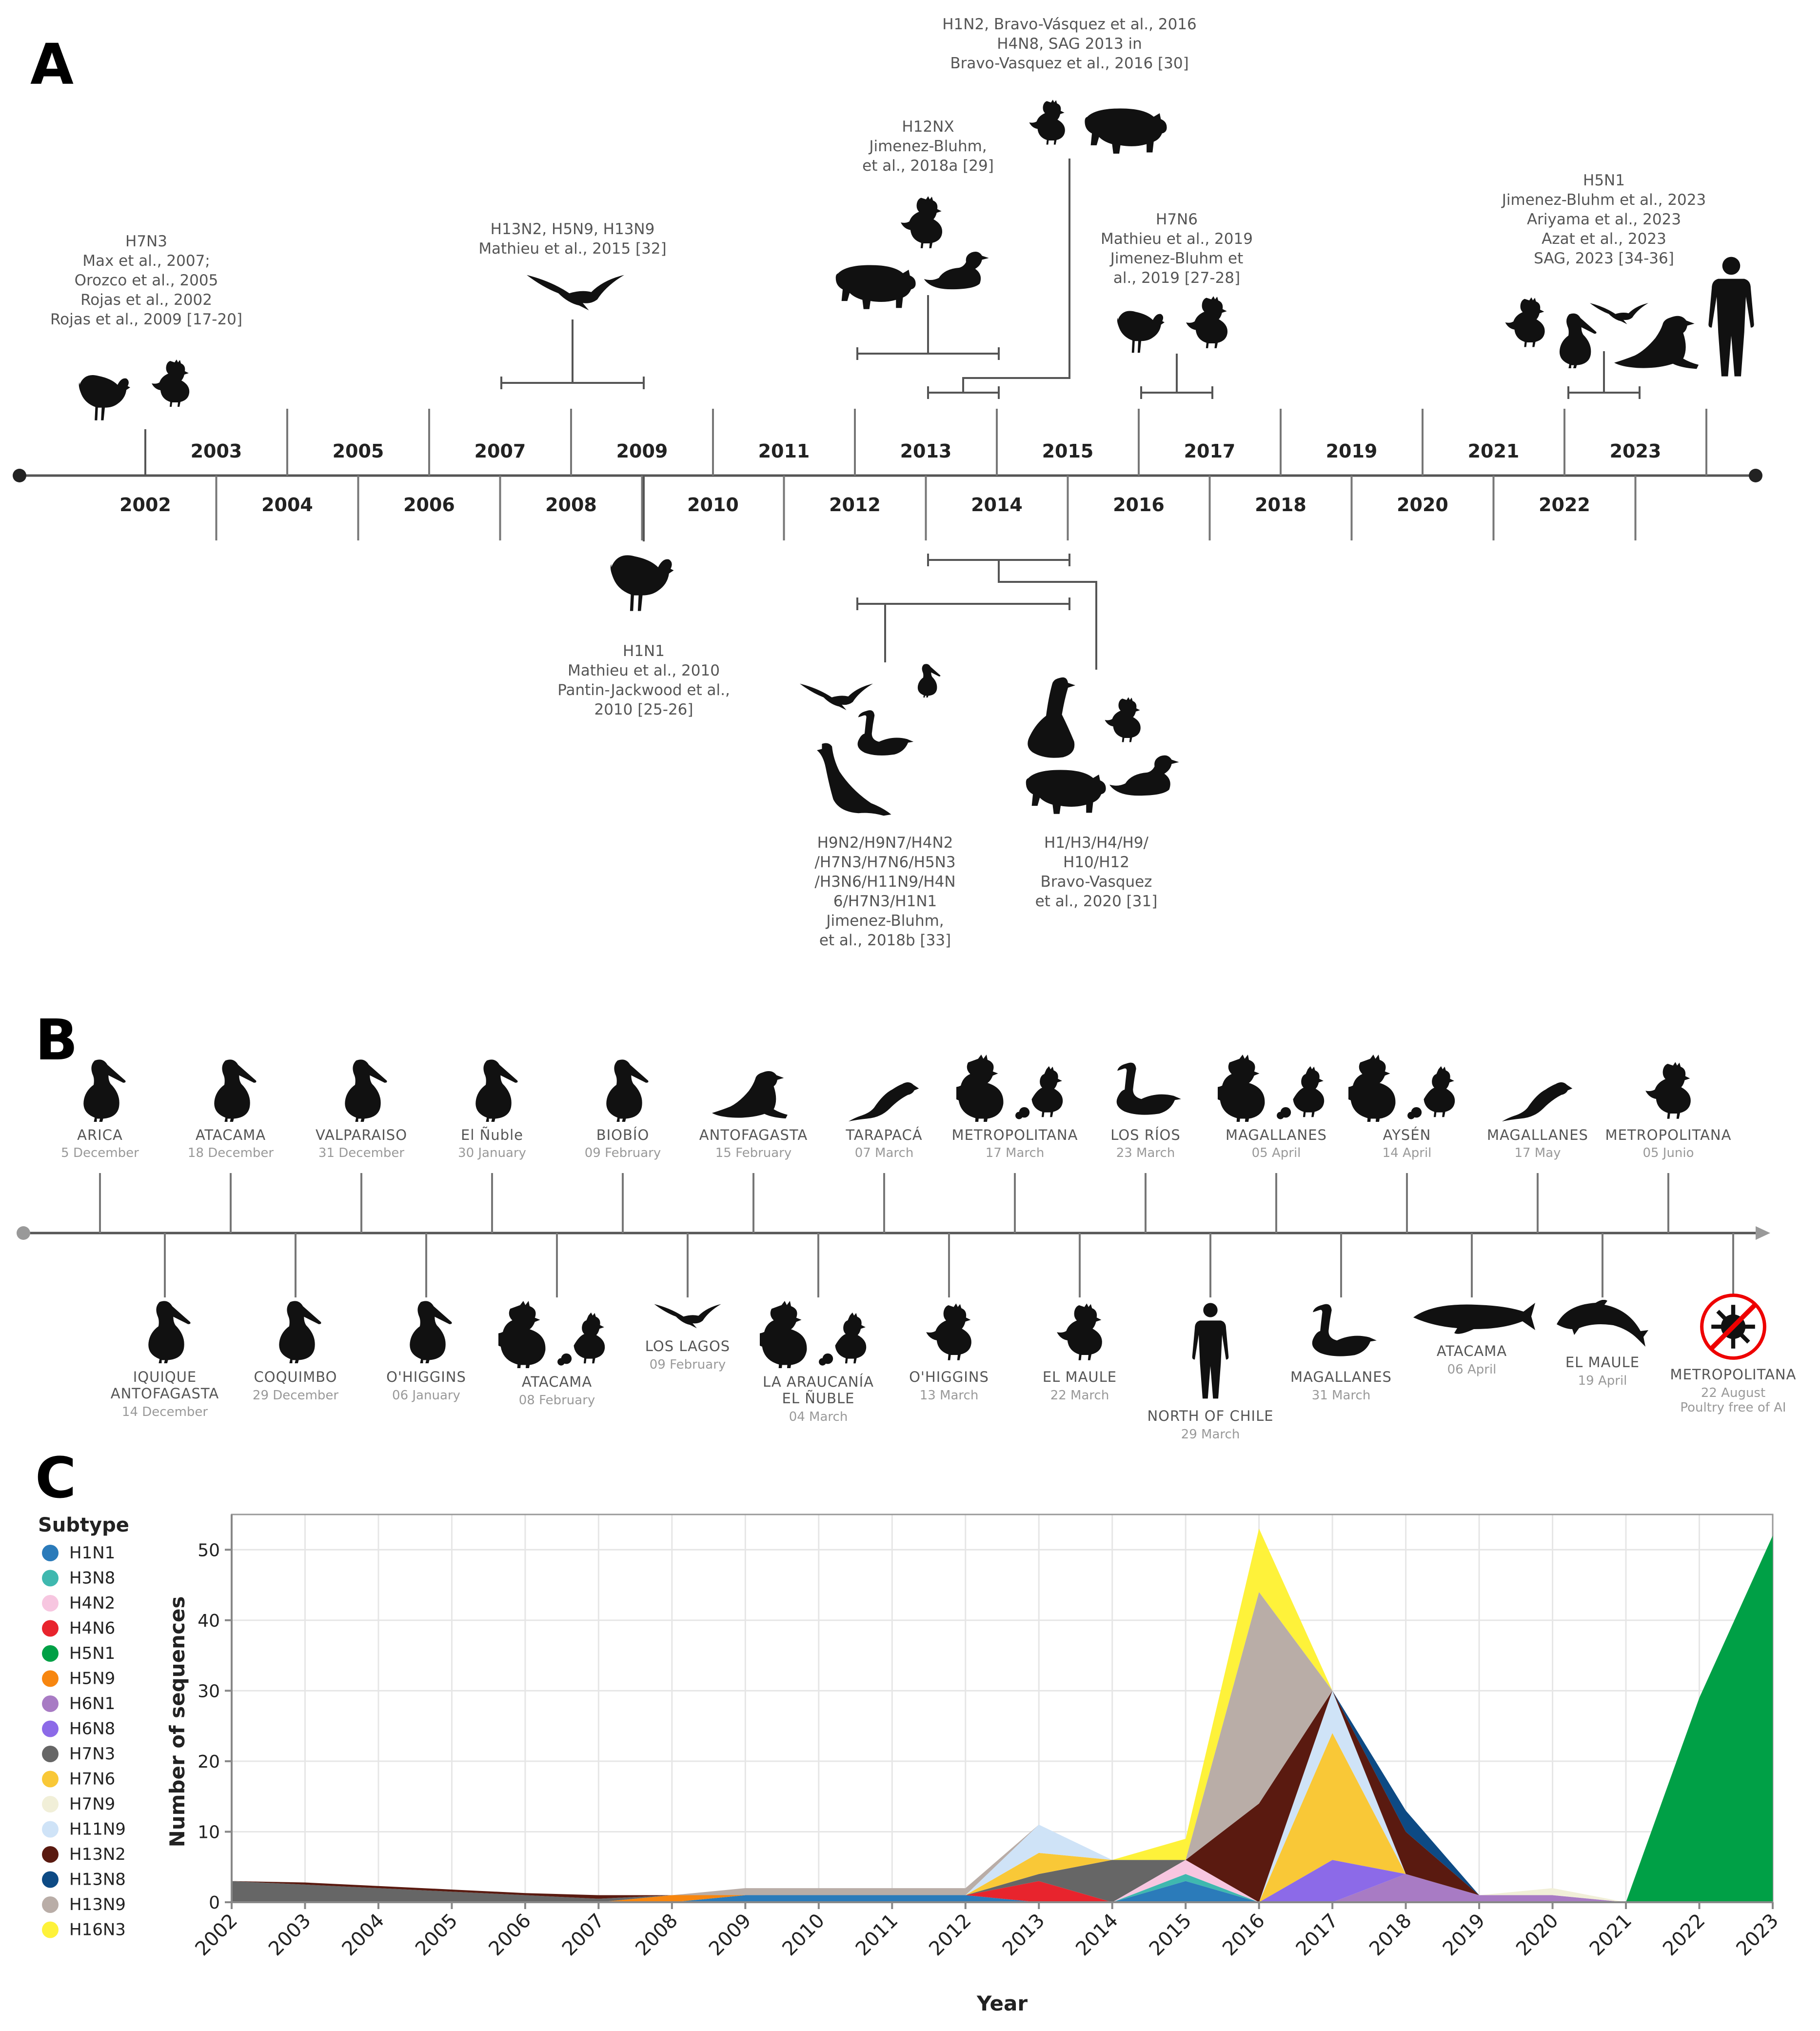  Describe the element at coordinates (1210, 1416) in the screenshot. I see `event-location: NORTH OF CHILE` at that location.